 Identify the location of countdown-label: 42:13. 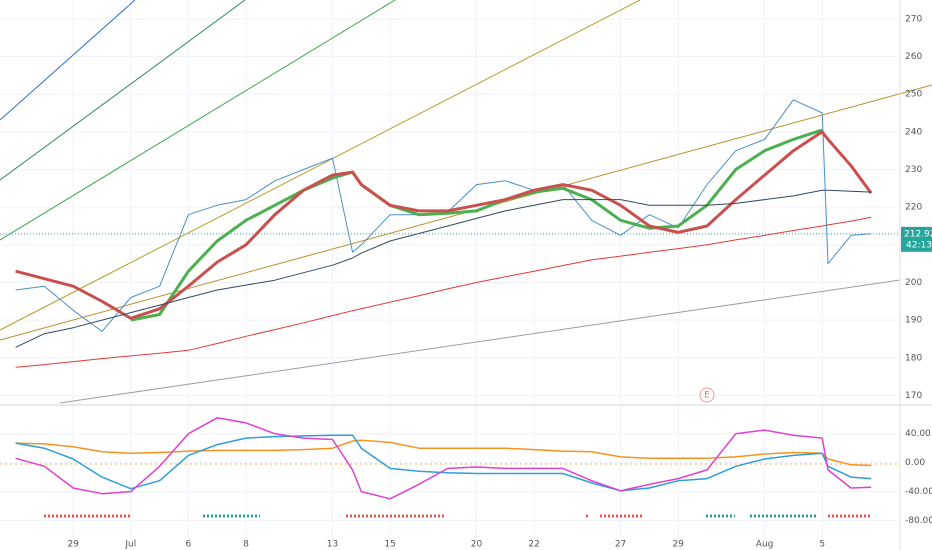
(919, 245).